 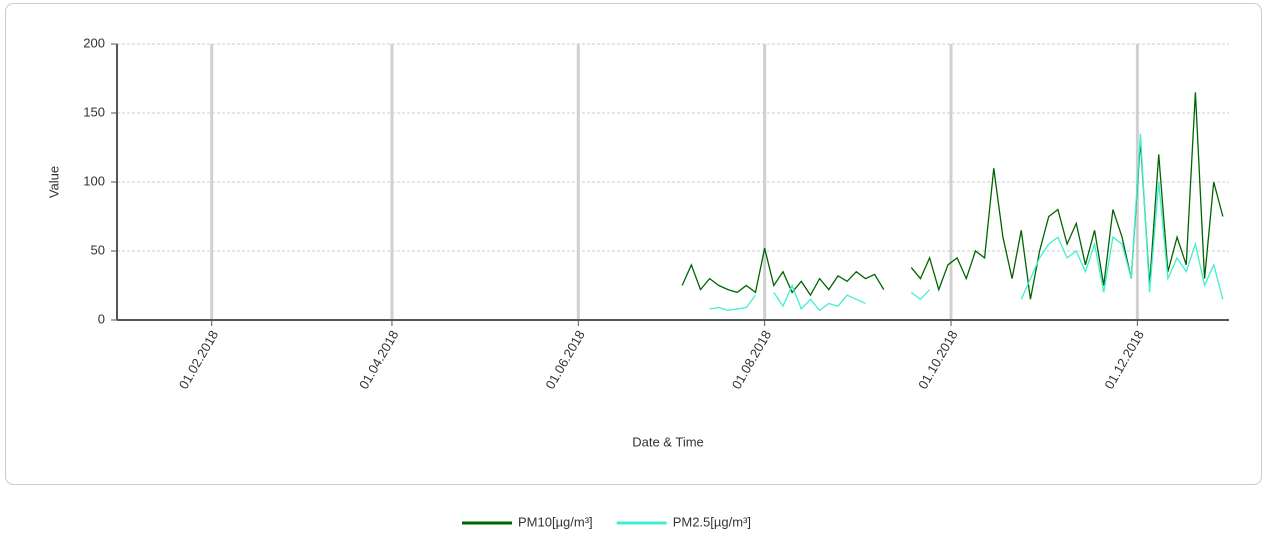 I want to click on series-line, so click(x=966, y=222).